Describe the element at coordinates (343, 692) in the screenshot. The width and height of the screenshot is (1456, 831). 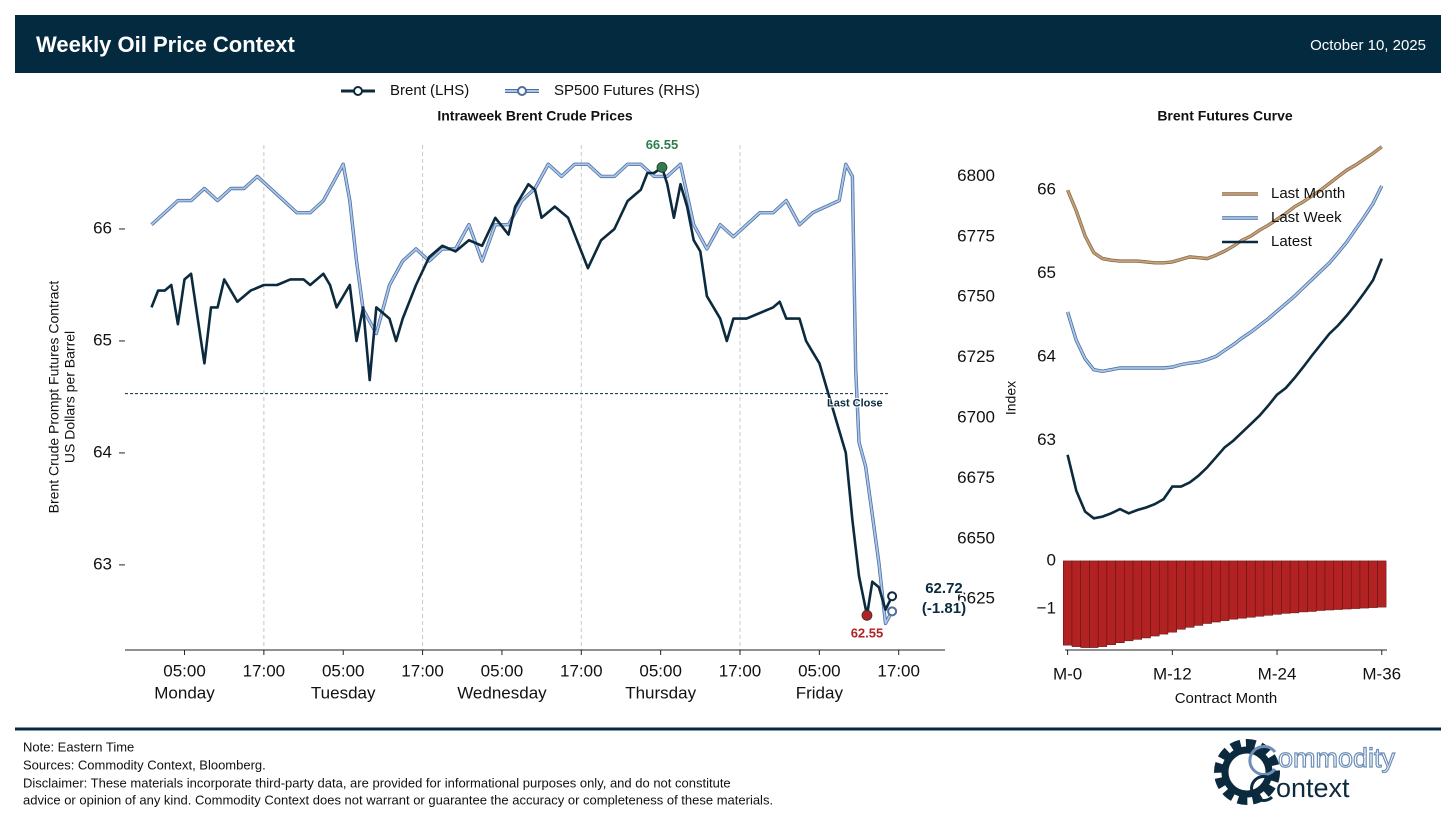
I see `x-tick-label: Tuesday` at that location.